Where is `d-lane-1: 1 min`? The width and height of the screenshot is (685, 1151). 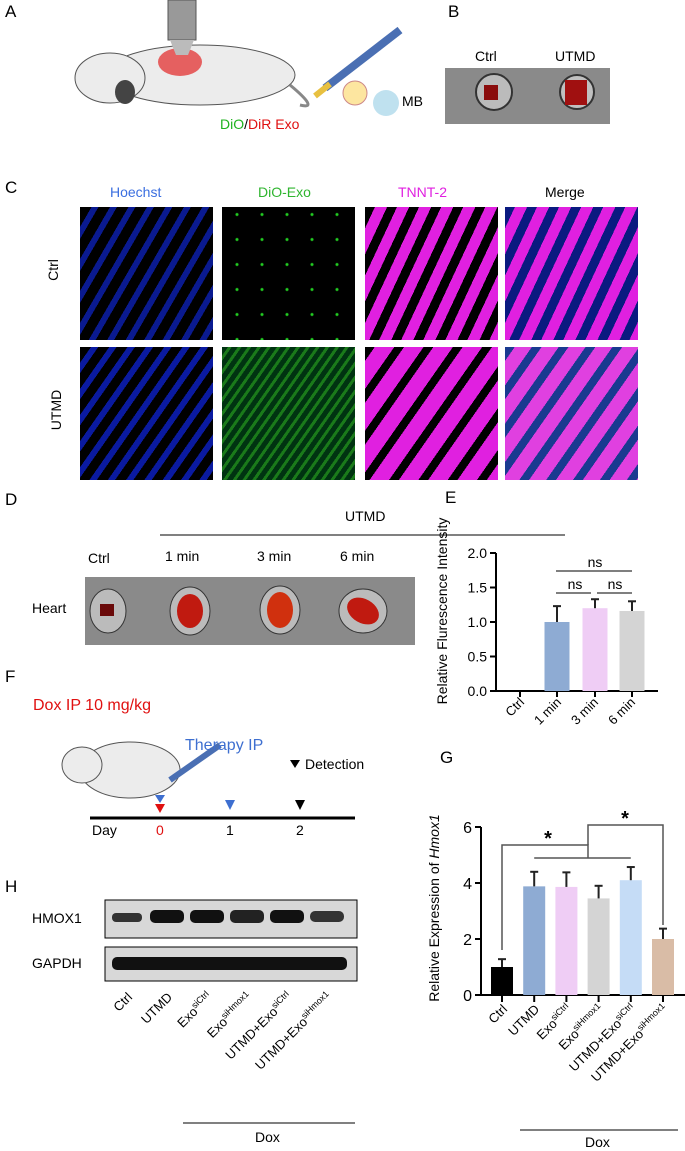
d-lane-1: 1 min is located at coordinates (182, 556).